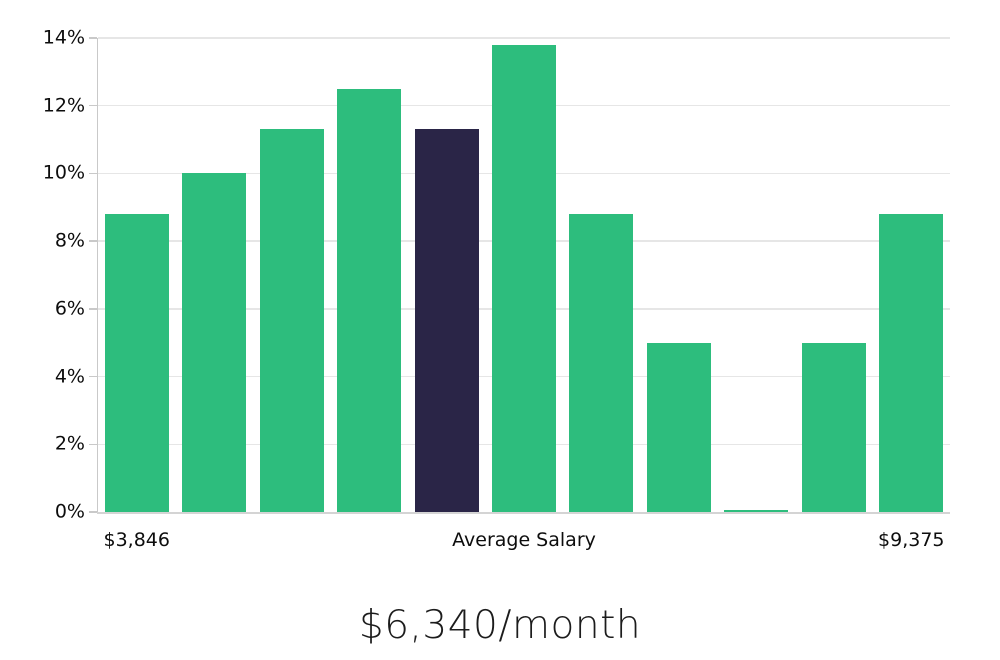 Image resolution: width=1000 pixels, height=660 pixels. What do you see at coordinates (69, 511) in the screenshot?
I see `y-tick-label: 0%` at bounding box center [69, 511].